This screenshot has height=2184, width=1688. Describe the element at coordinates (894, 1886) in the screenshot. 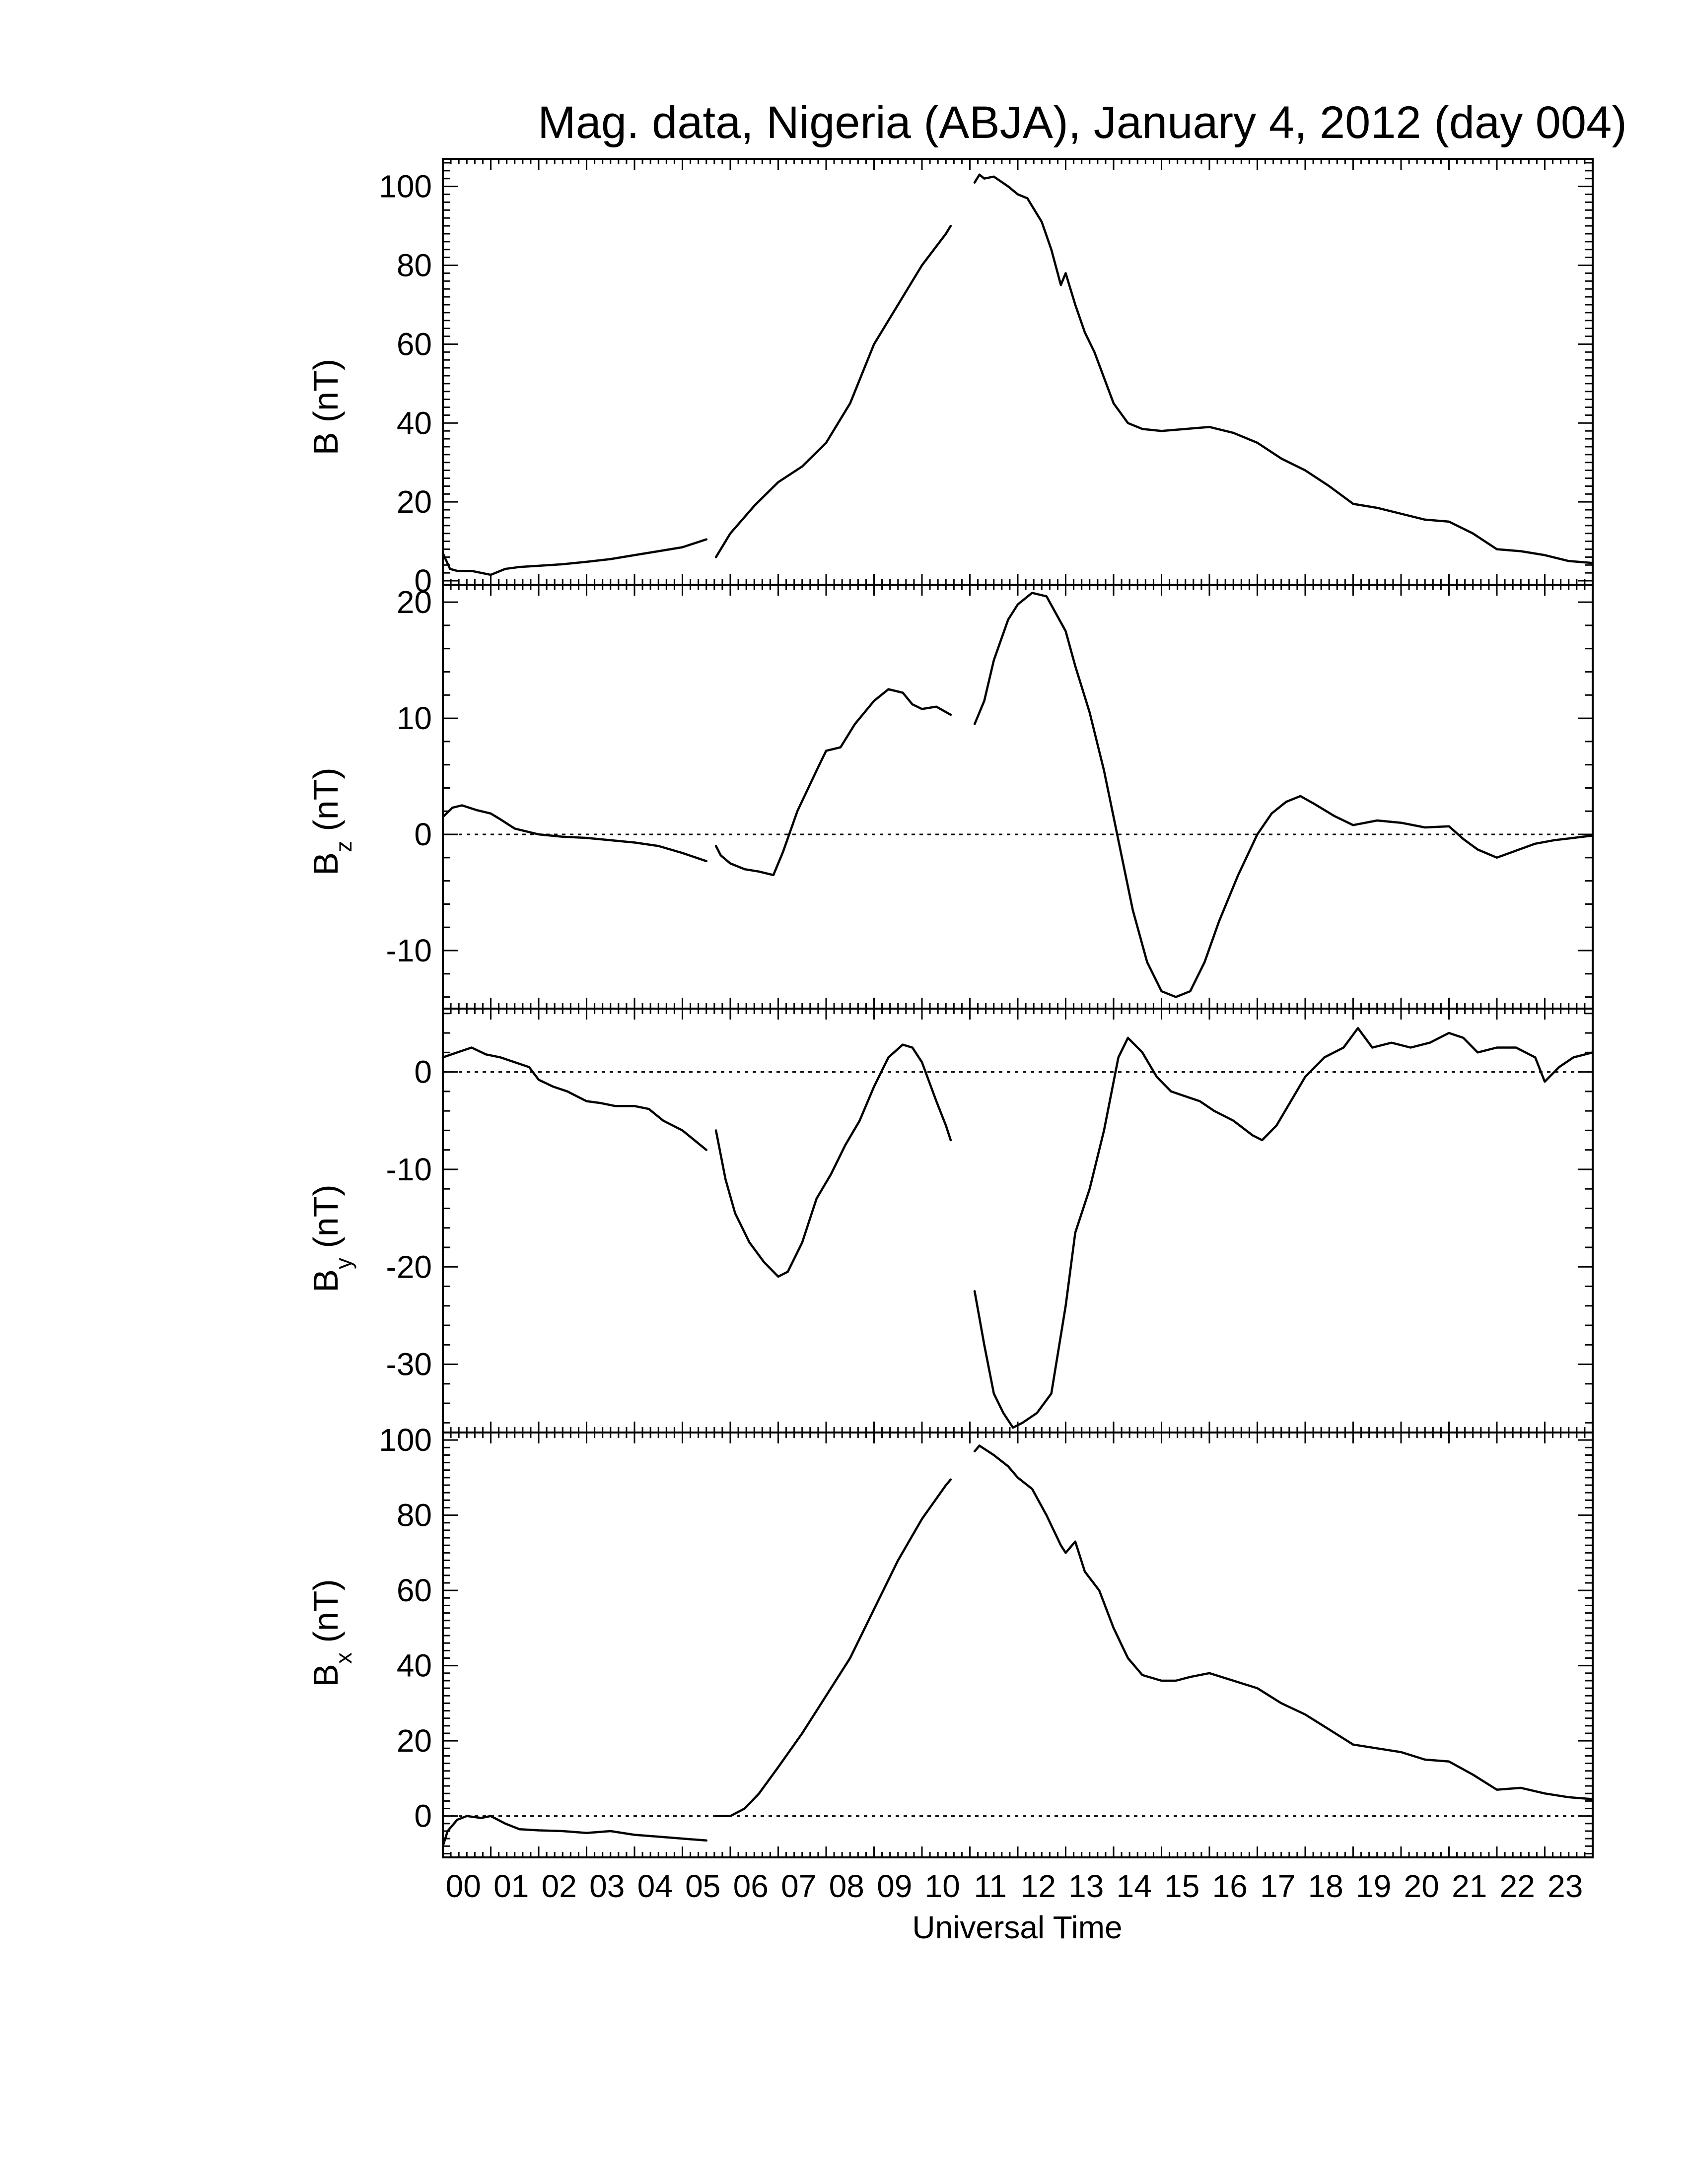

I see `x-tick-label: 09` at that location.